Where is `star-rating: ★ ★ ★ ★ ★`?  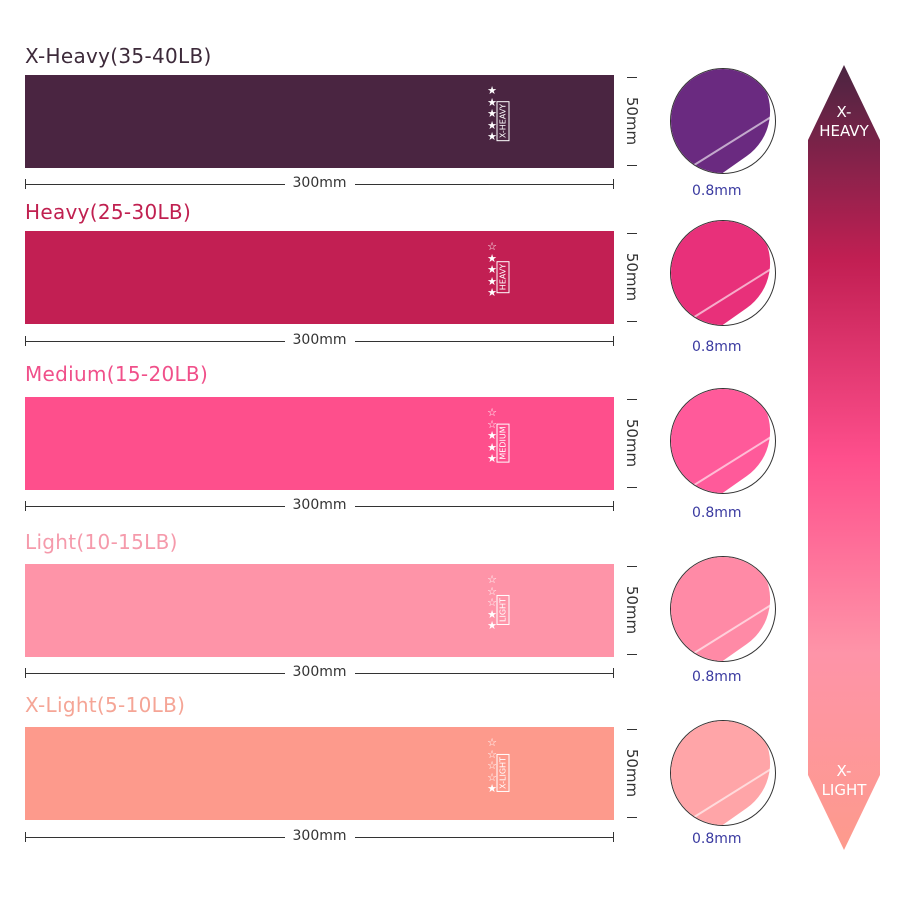 star-rating: ★ ★ ★ ★ ★ is located at coordinates (492, 114).